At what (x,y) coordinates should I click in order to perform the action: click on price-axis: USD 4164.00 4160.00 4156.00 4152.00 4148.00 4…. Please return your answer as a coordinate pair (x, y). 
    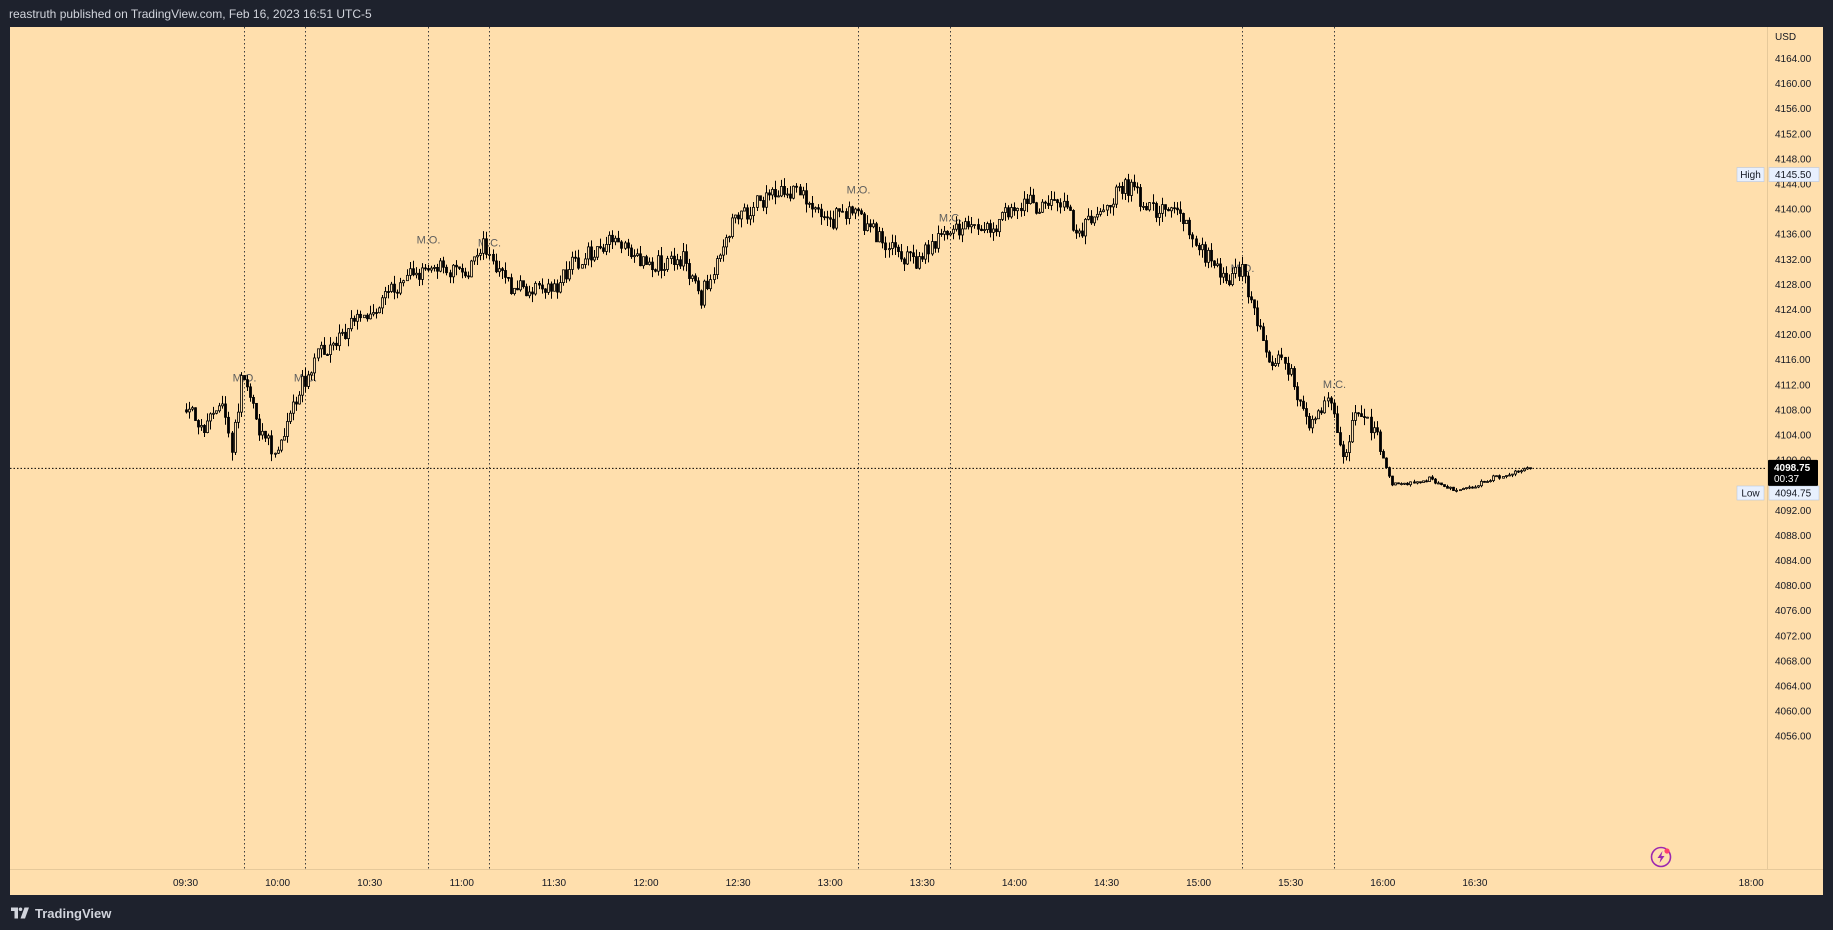
    Looking at the image, I should click on (1793, 387).